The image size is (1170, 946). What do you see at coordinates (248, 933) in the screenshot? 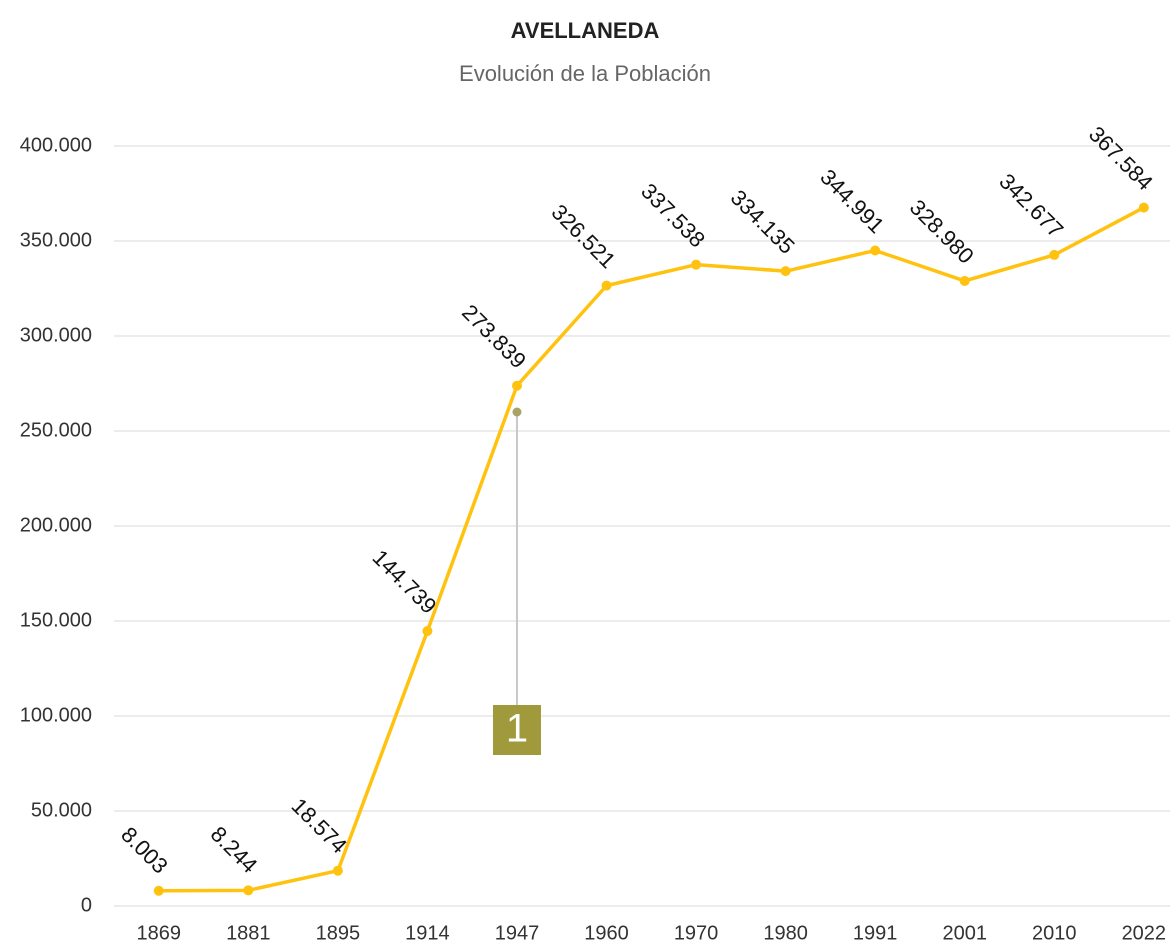
I see `x-tick-label: 1881` at bounding box center [248, 933].